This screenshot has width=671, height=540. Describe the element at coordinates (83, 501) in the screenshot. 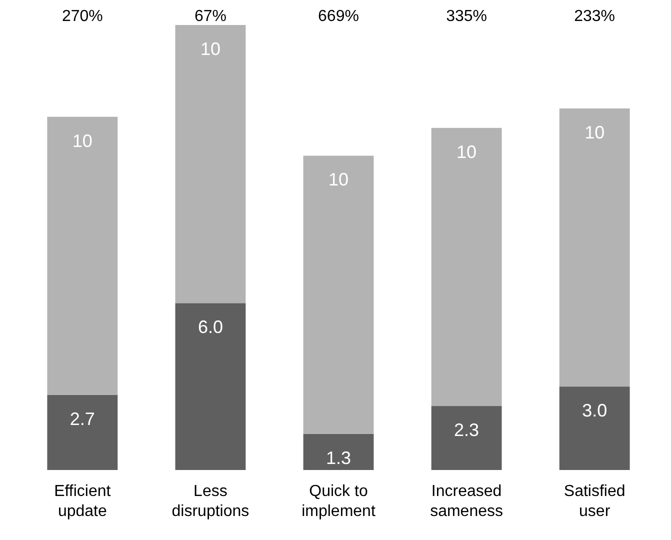

I see `x-tick-label: Efficient update` at that location.